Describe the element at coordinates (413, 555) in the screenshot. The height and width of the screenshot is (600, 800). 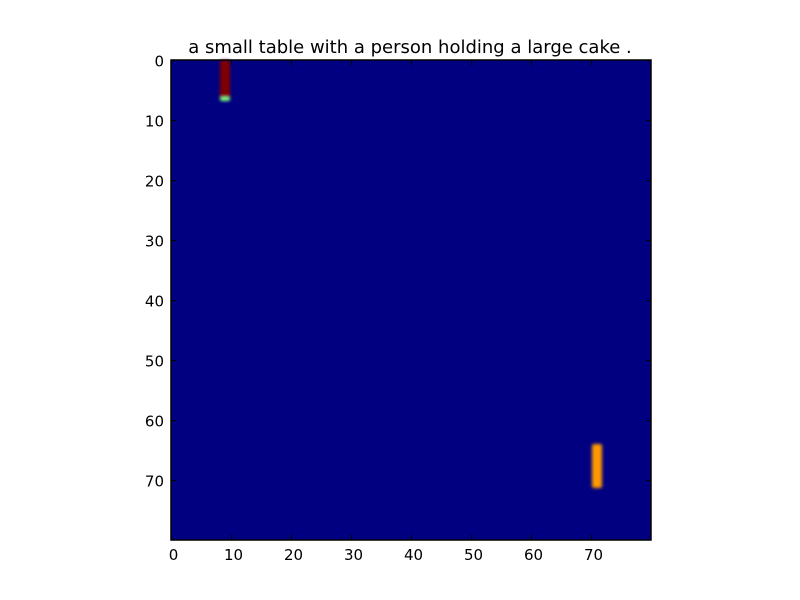
I see `x-tick-label: 40` at that location.